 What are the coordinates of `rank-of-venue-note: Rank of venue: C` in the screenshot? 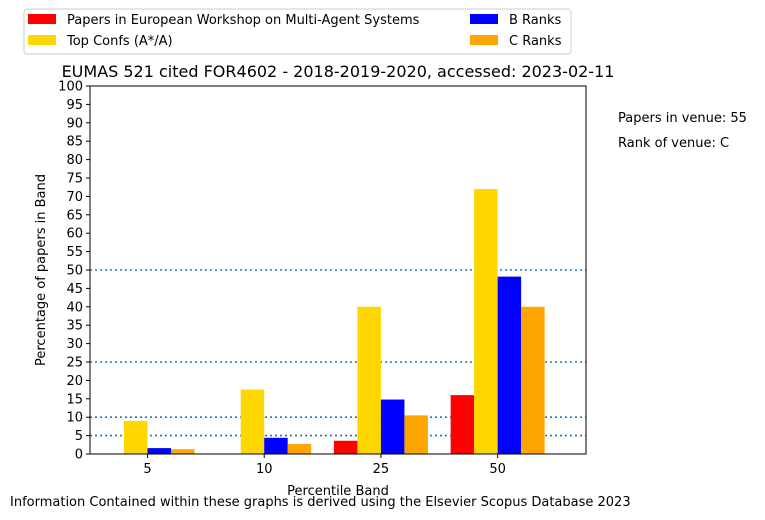 It's located at (674, 143).